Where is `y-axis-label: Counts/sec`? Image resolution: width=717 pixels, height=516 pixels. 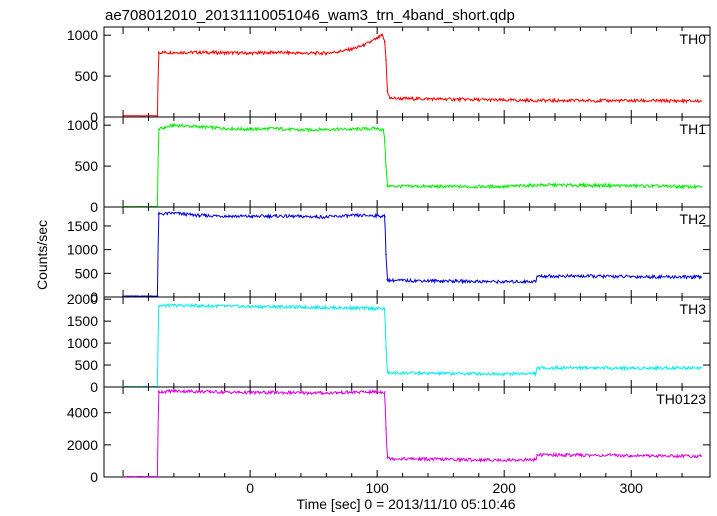
y-axis-label: Counts/sec is located at coordinates (42, 255).